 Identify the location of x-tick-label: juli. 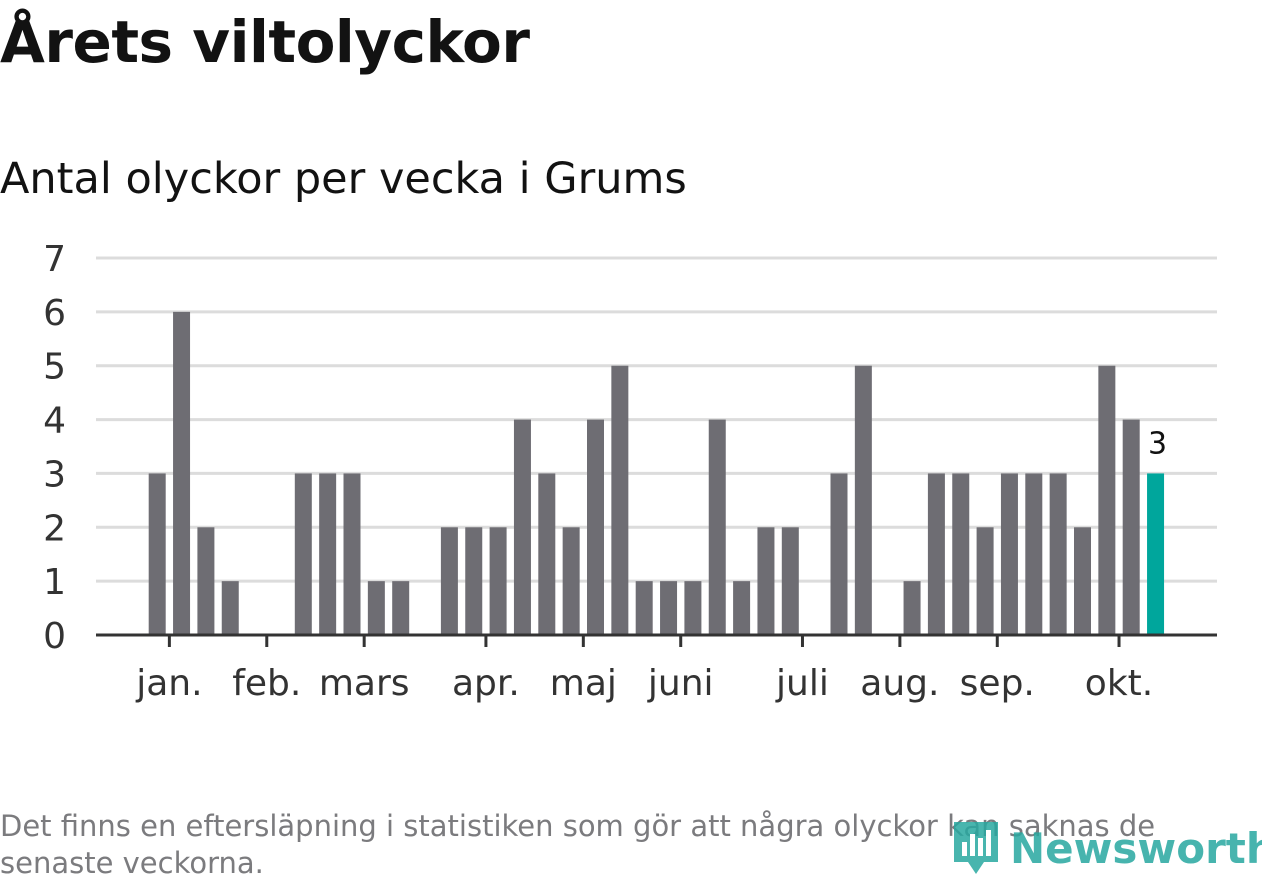
(802, 683).